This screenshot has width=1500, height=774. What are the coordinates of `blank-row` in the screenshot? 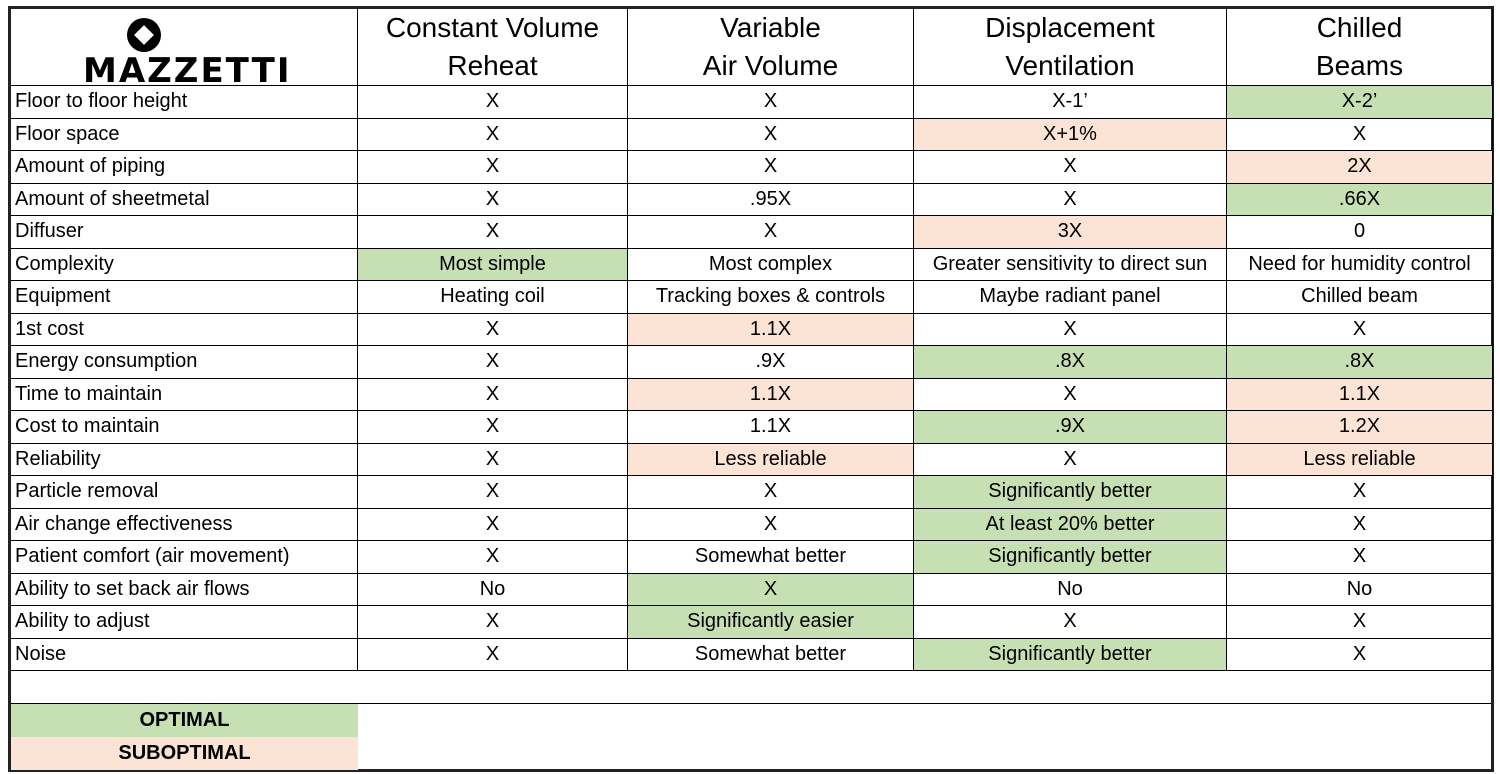 It's located at (751, 687).